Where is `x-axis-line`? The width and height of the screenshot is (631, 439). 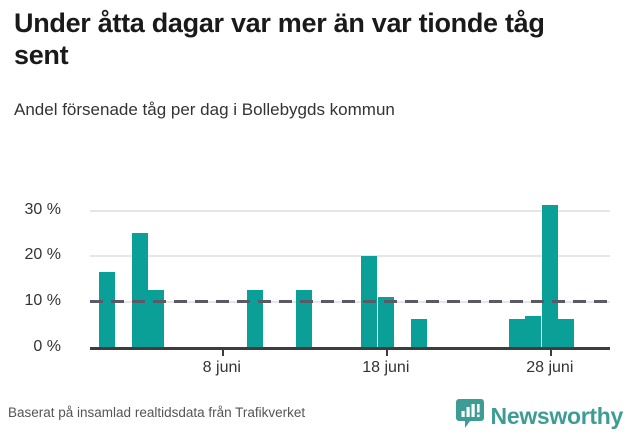
x-axis-line is located at coordinates (350, 348).